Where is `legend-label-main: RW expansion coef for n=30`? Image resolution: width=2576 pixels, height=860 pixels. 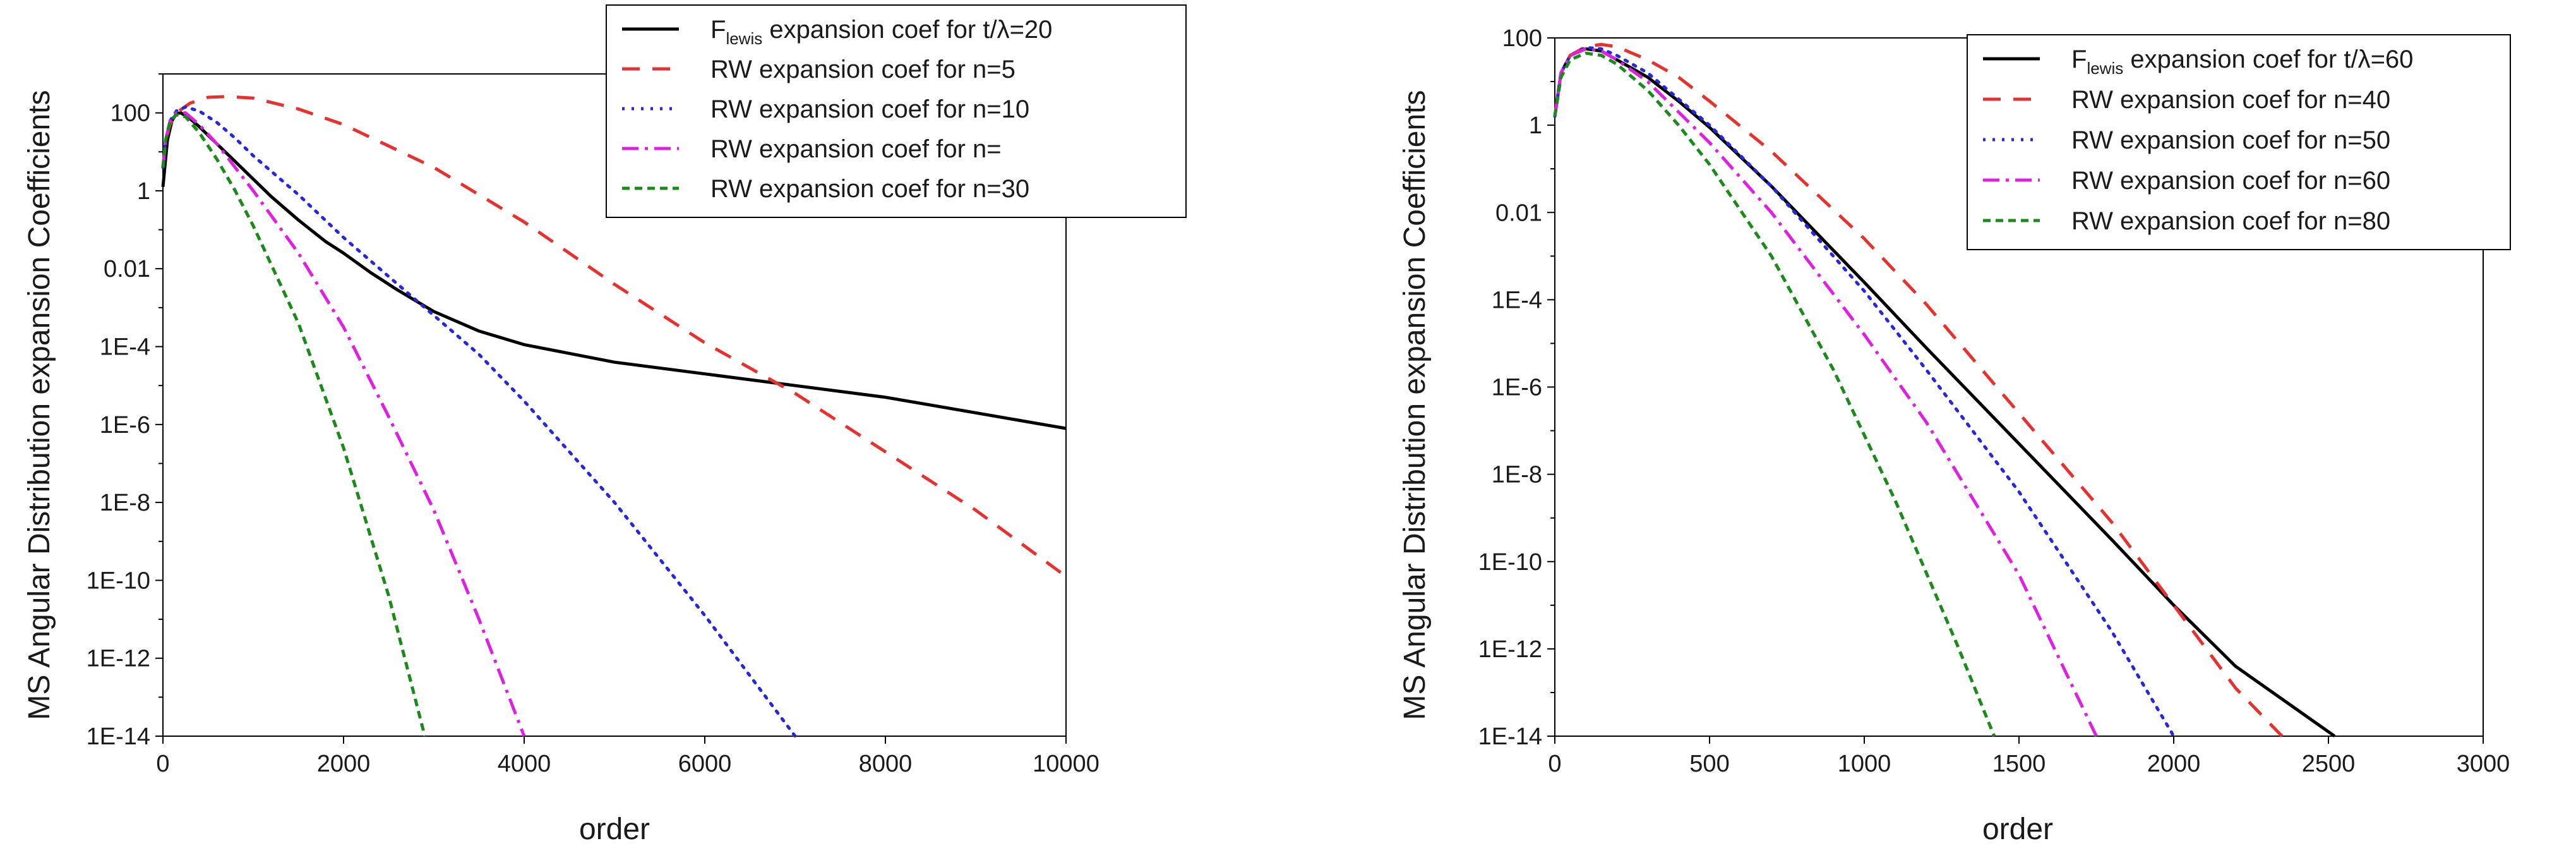
legend-label-main: RW expansion coef for n=30 is located at coordinates (869, 189).